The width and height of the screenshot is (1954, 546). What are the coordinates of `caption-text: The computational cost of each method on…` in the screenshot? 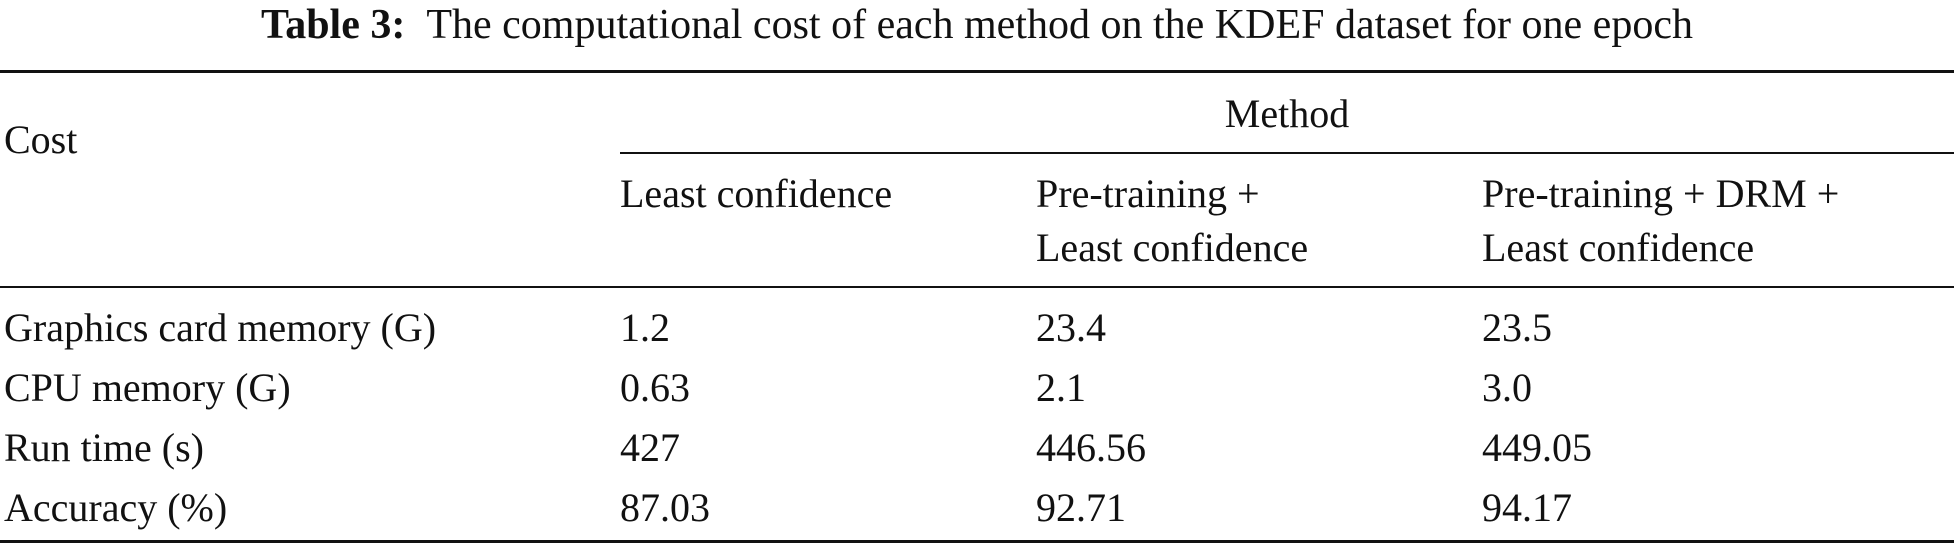 It's located at (1059, 25).